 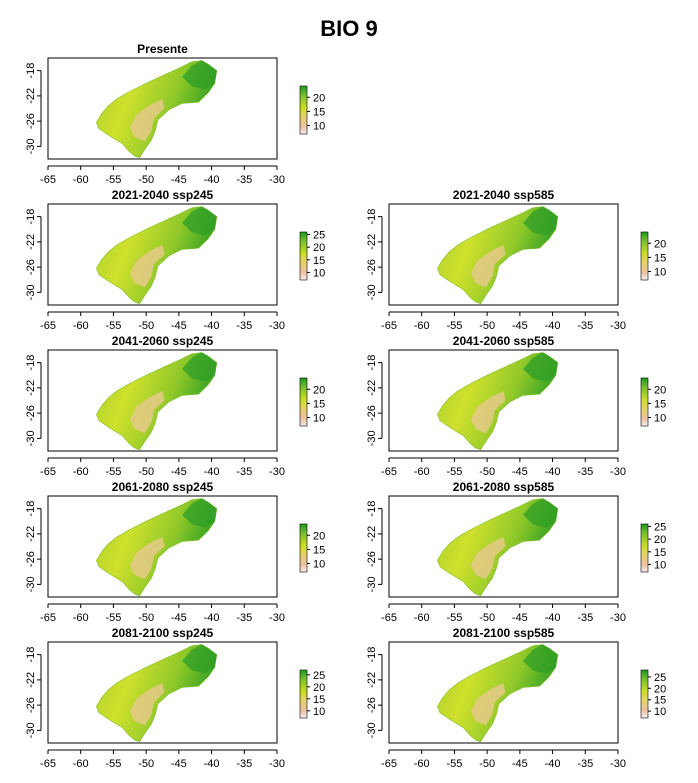 I want to click on panel-title: 2021-2040 ssp245, so click(x=163, y=195).